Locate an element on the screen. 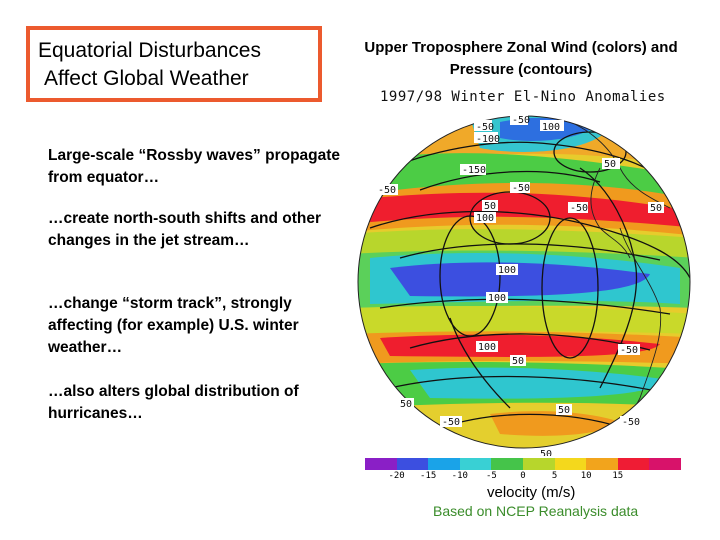 The width and height of the screenshot is (720, 540). colorbar-label: velocity (m/s) is located at coordinates (531, 492).